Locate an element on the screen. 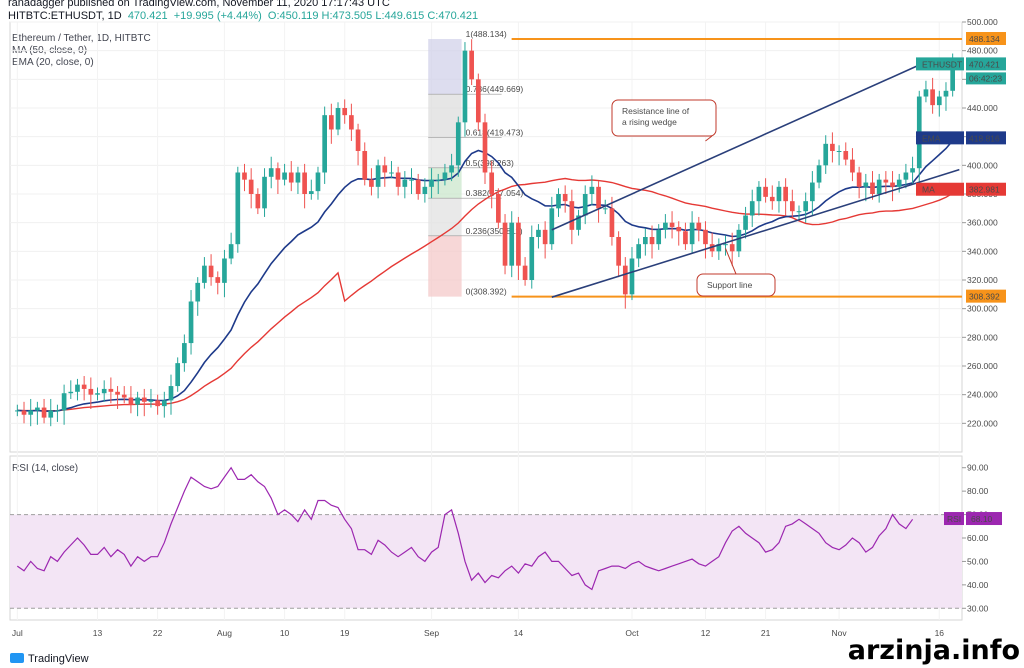  rsi-tick-label: 50.00 is located at coordinates (978, 561).